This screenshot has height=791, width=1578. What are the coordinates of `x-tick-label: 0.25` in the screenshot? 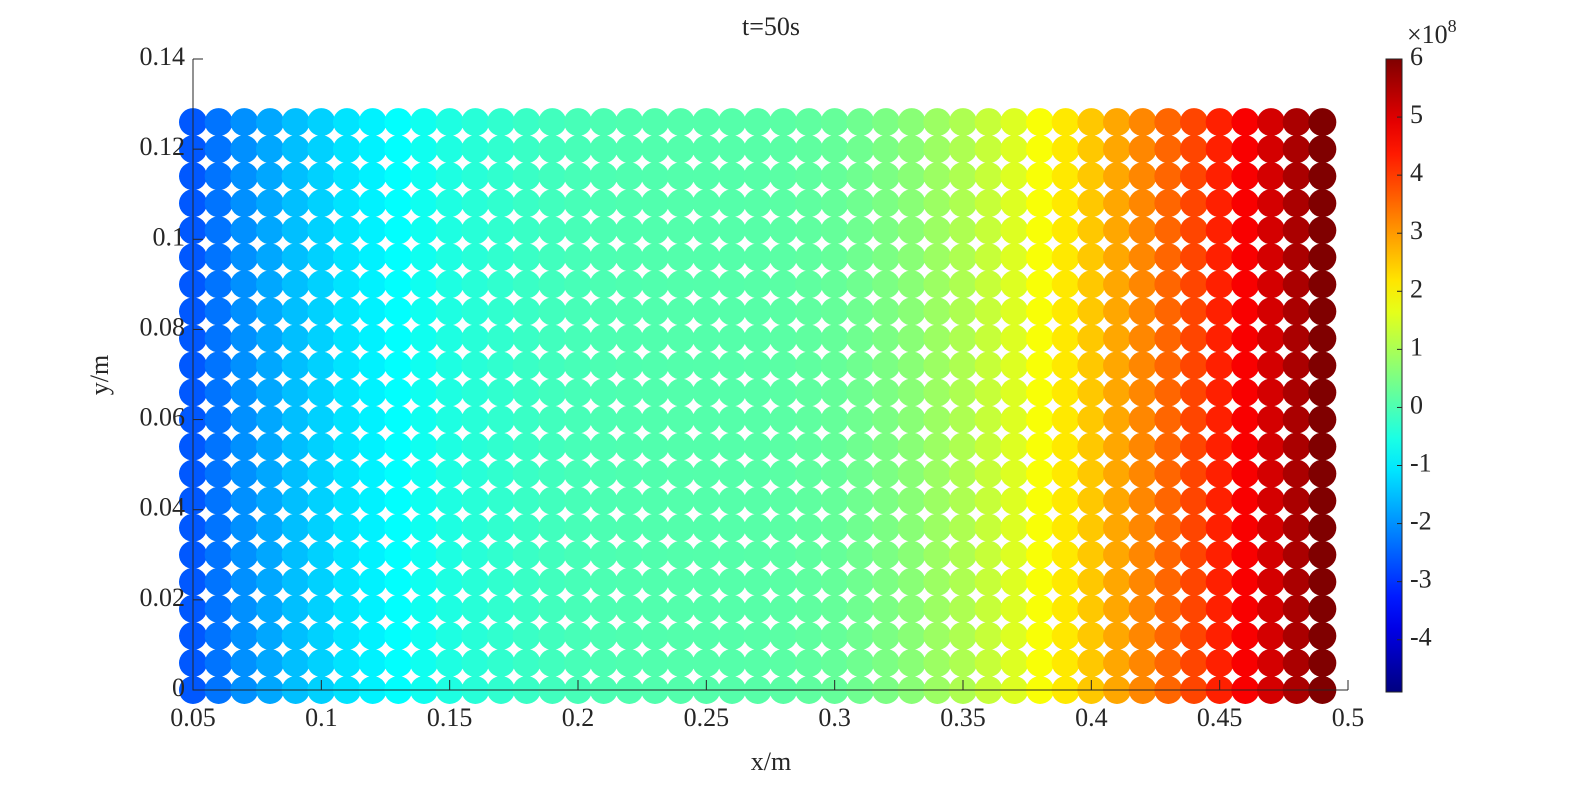 It's located at (707, 717).